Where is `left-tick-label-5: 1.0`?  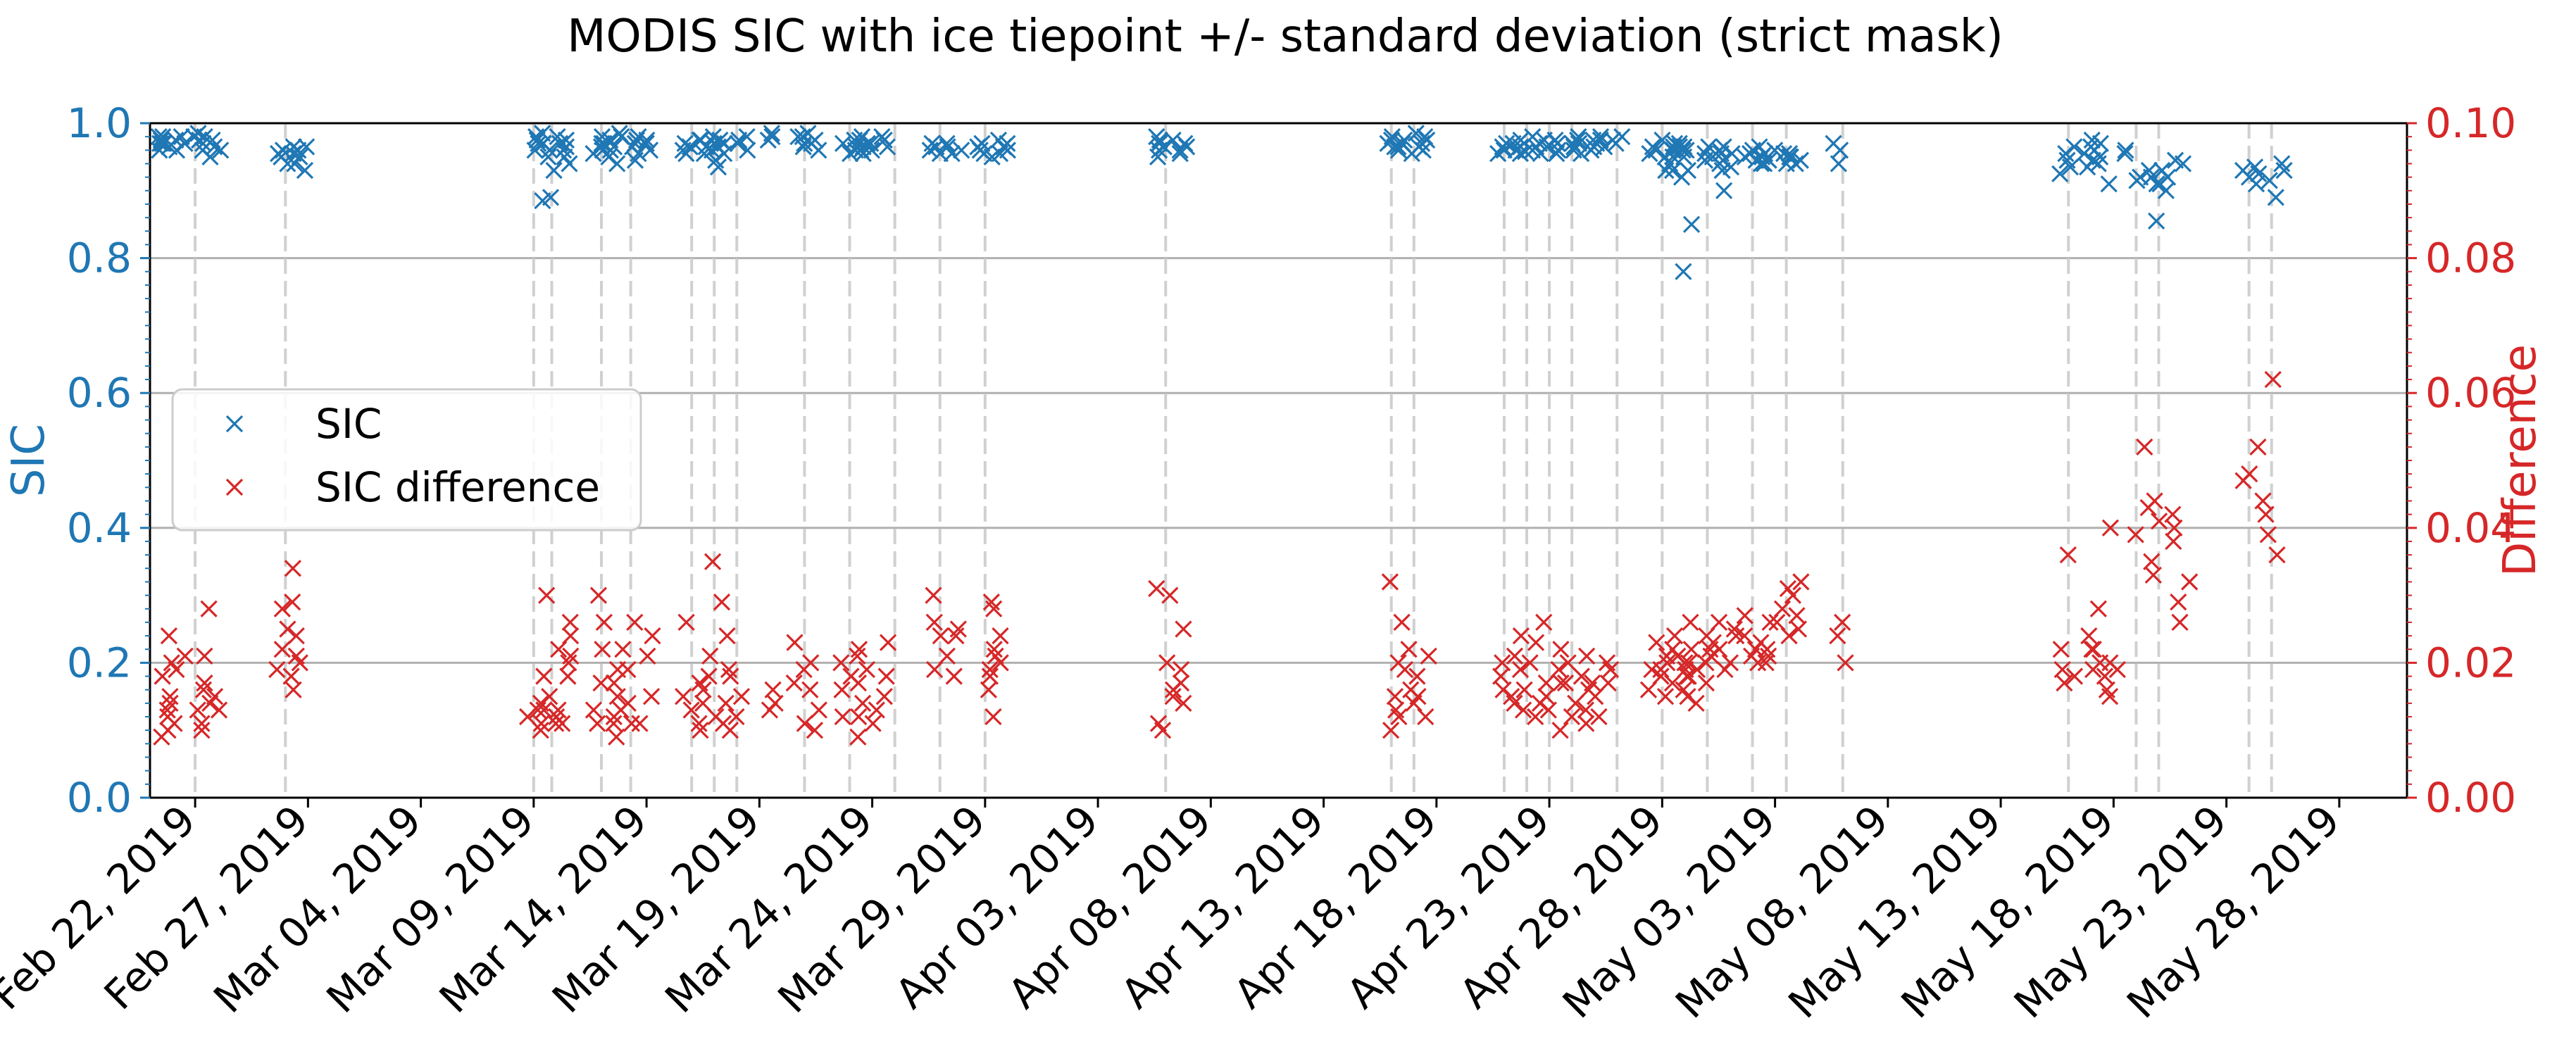
left-tick-label-5: 1.0 is located at coordinates (99, 123).